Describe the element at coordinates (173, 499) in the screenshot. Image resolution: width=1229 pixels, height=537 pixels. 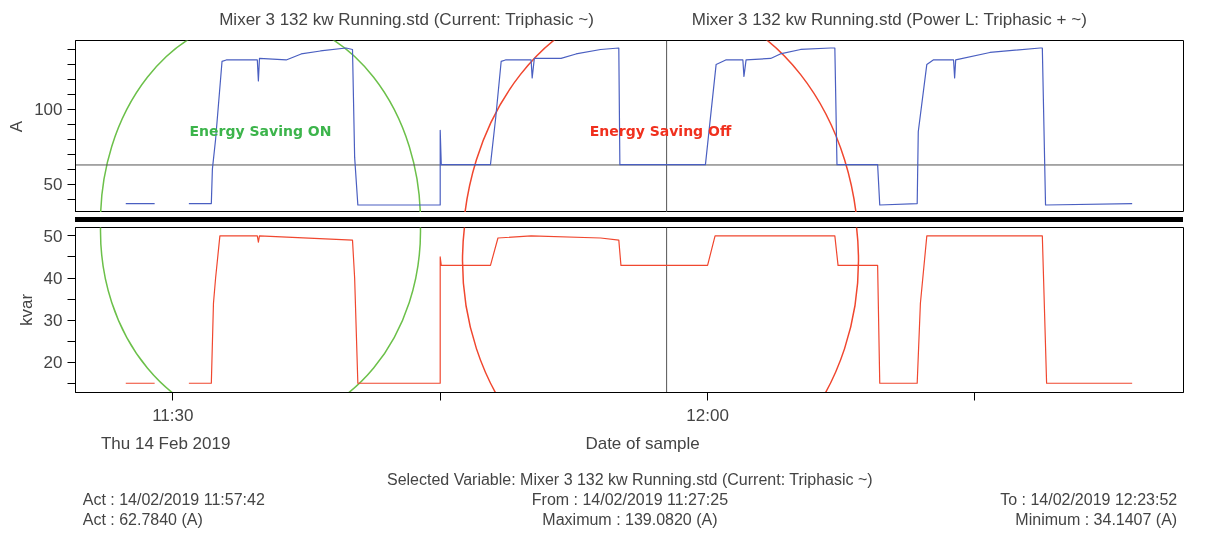
I see `text: Act : 14/02/2019 11:57:42` at that location.